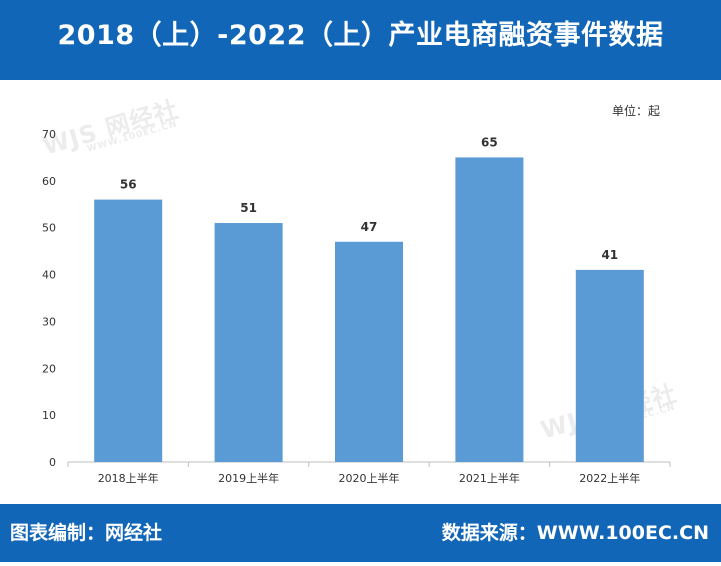  Describe the element at coordinates (248, 478) in the screenshot. I see `x-tick-label: 2019上半年` at that location.